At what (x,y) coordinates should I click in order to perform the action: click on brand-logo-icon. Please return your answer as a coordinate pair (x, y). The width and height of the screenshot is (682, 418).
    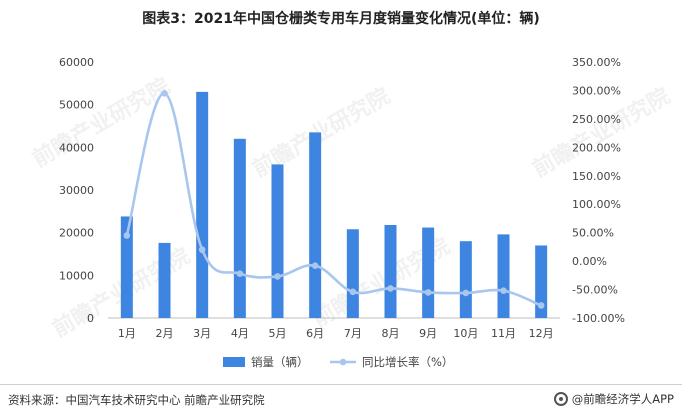
    Looking at the image, I should click on (560, 399).